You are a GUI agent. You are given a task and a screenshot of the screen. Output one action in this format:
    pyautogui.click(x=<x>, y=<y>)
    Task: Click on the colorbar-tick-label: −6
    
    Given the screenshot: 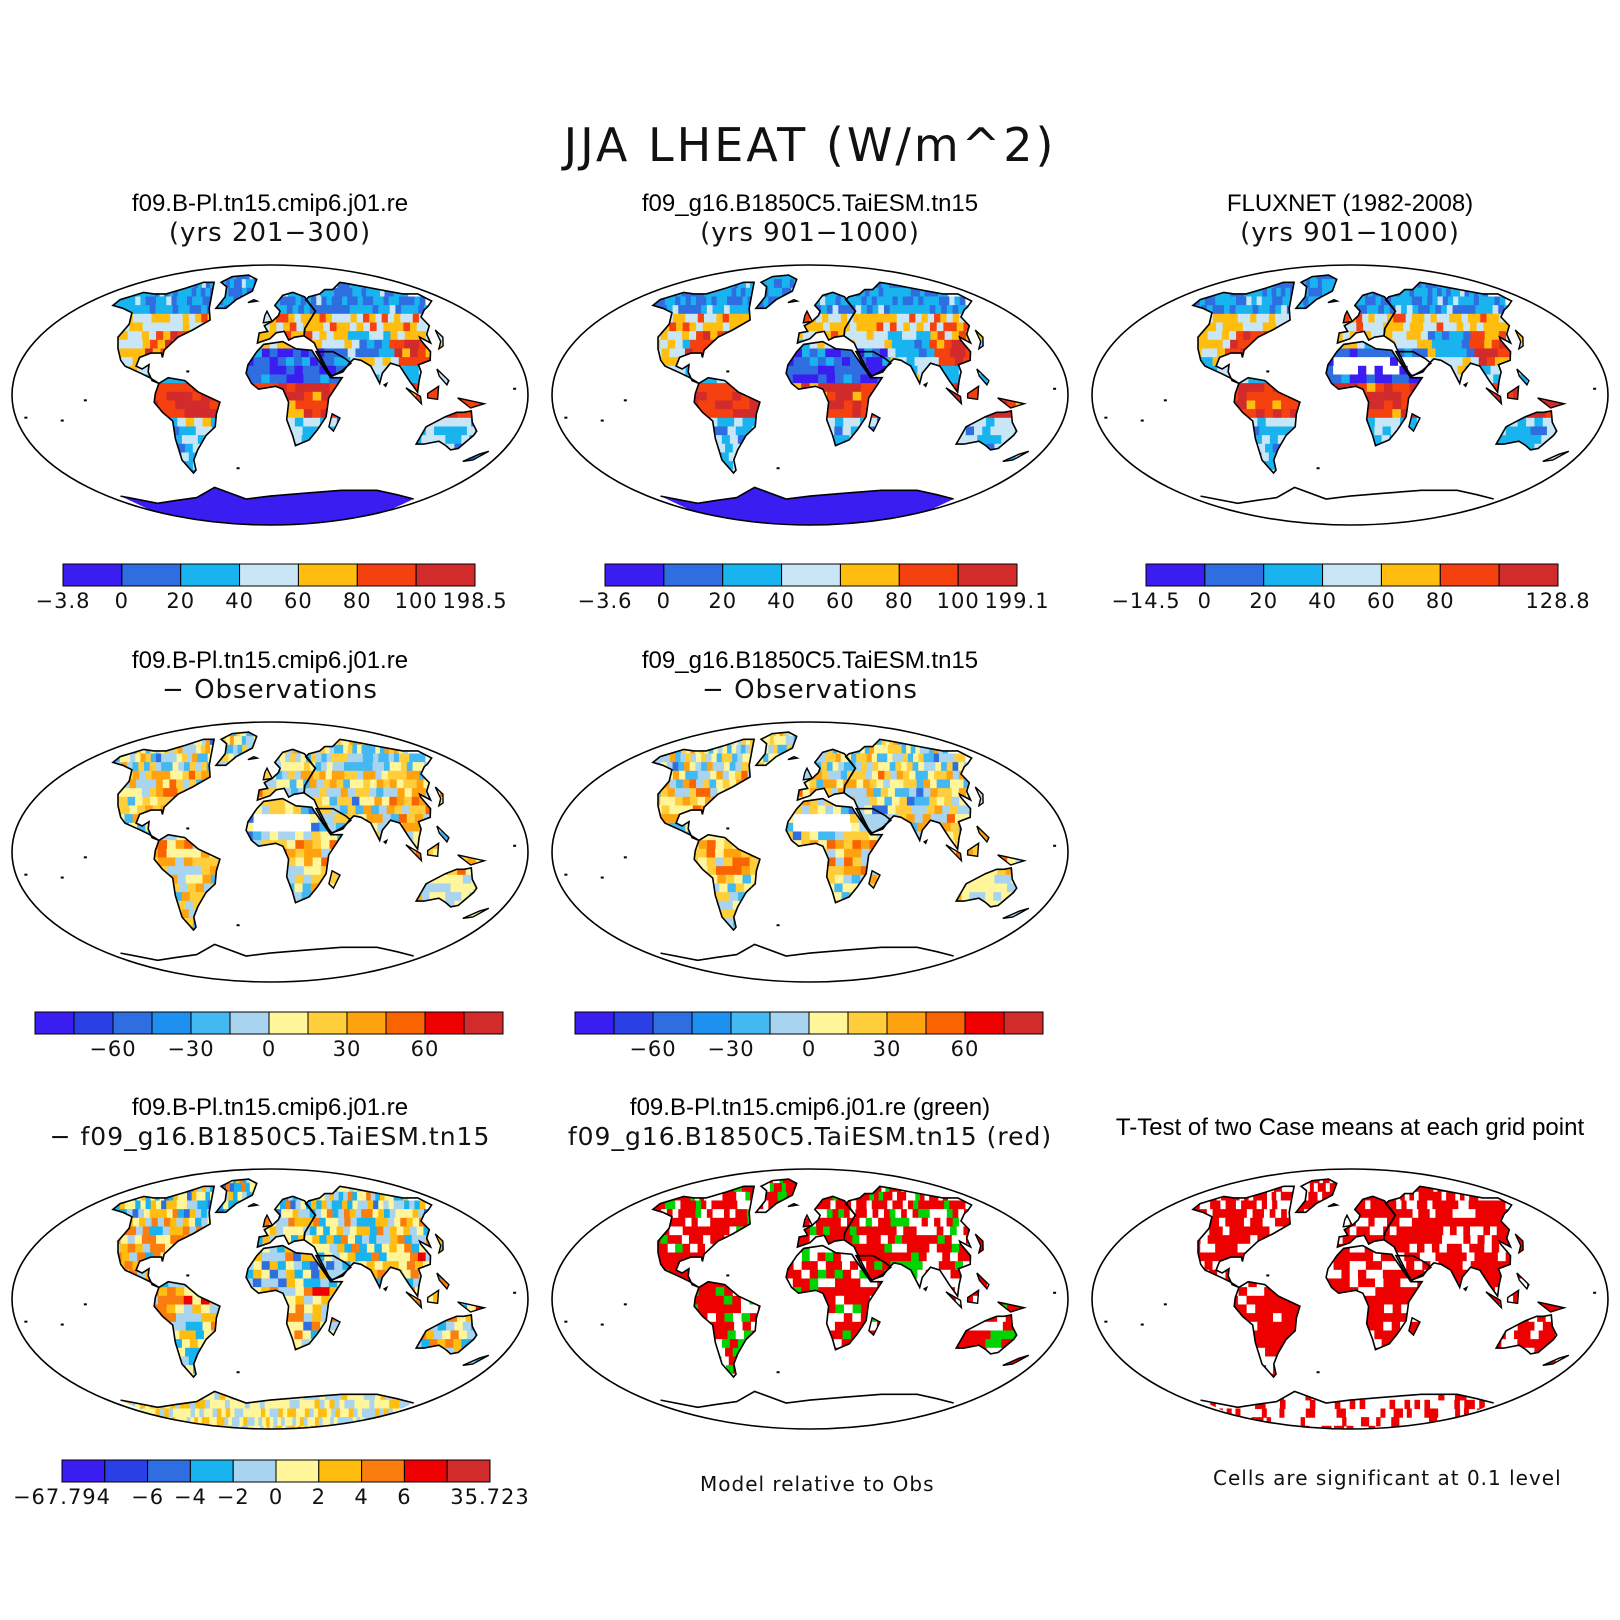 What is the action you would take?
    pyautogui.click(x=147, y=1497)
    